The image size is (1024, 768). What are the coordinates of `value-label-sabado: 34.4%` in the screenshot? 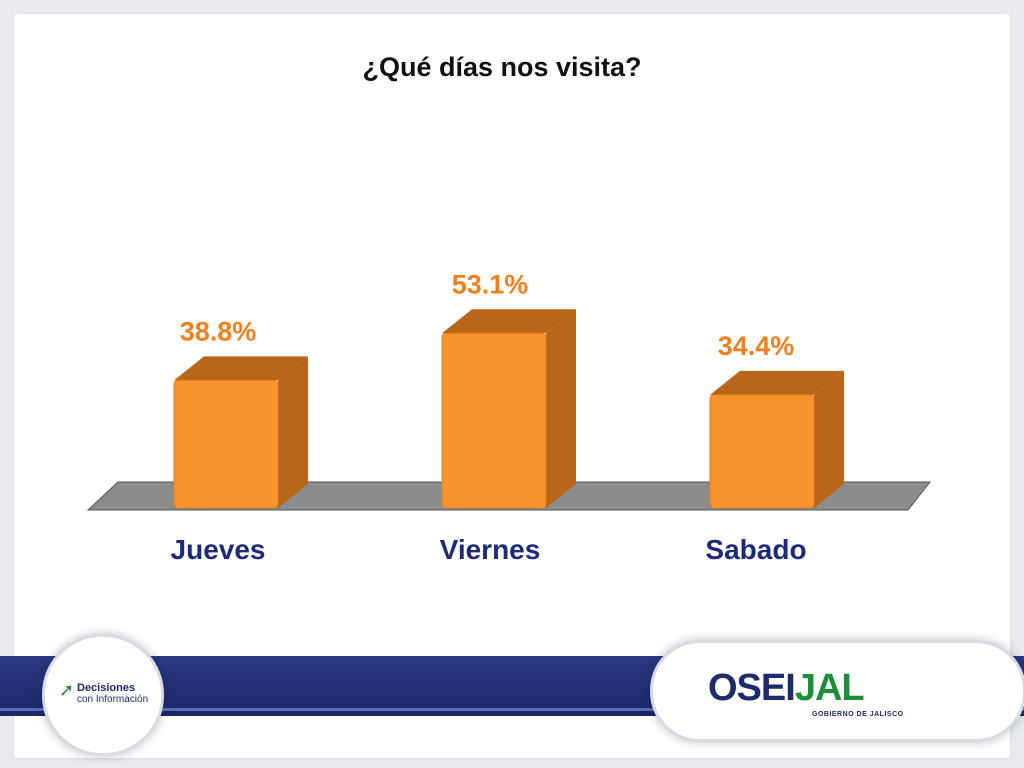 It's located at (756, 346).